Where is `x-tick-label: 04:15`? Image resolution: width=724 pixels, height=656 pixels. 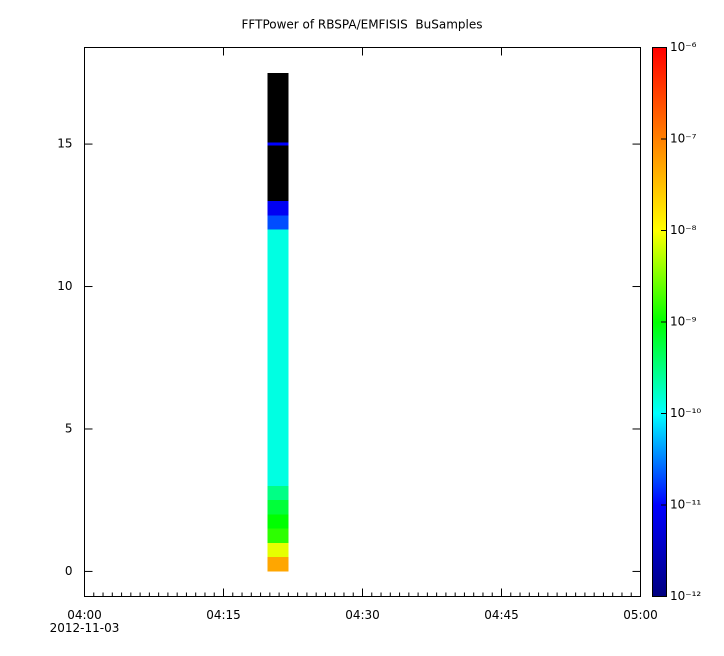 x-tick-label: 04:15 is located at coordinates (223, 615).